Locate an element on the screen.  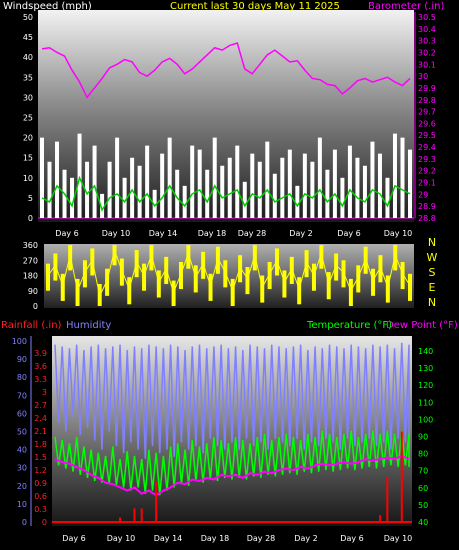
windspeed-tick-label: 15 is located at coordinates (28, 158).